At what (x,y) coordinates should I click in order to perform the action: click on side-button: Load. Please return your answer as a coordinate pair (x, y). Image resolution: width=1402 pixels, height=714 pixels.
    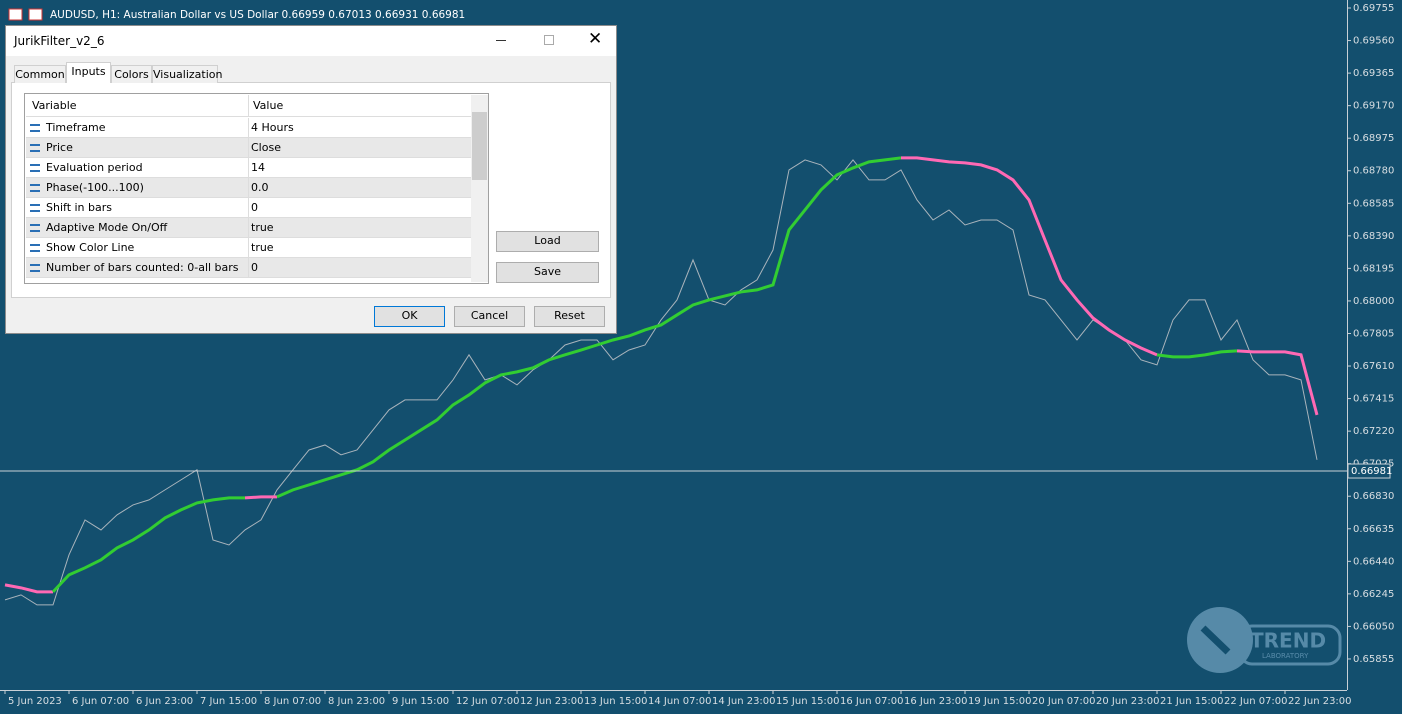
    Looking at the image, I should click on (547, 241).